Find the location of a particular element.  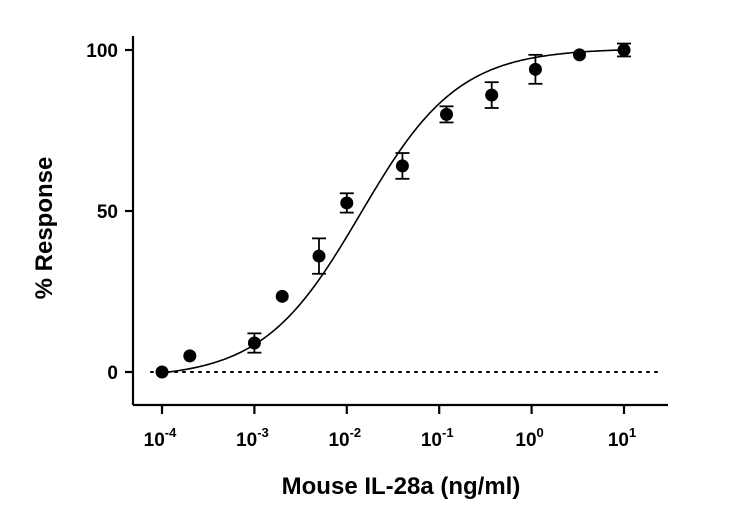

x-tick-exponent: 0 is located at coordinates (540, 432).